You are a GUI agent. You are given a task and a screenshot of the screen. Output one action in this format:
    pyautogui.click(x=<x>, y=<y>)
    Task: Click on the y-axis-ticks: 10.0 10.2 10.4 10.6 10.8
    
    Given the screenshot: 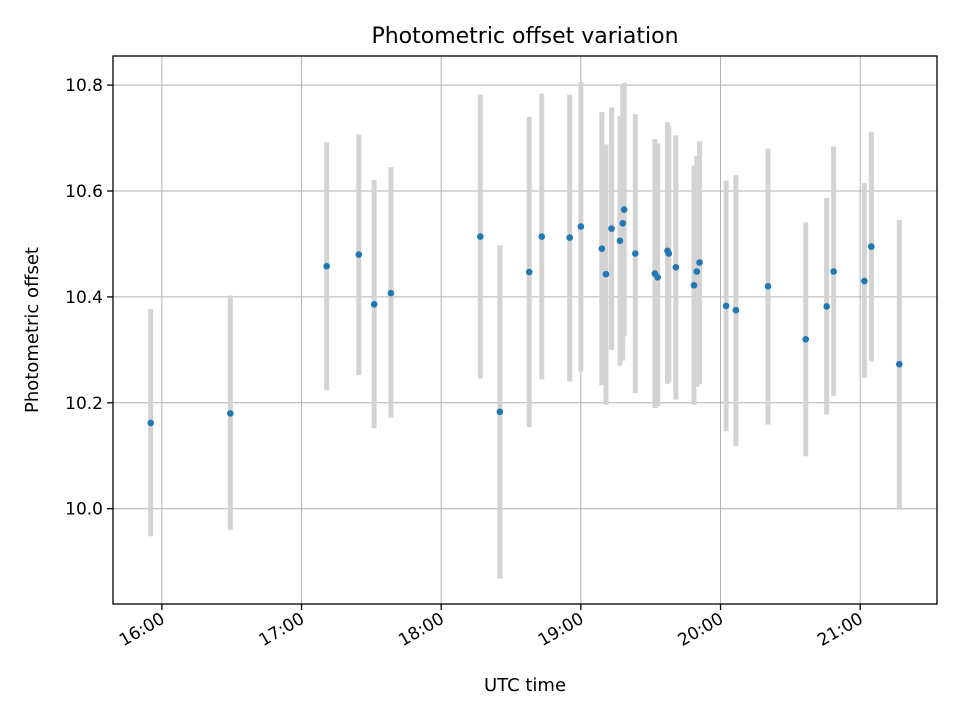 What is the action you would take?
    pyautogui.click(x=89, y=298)
    